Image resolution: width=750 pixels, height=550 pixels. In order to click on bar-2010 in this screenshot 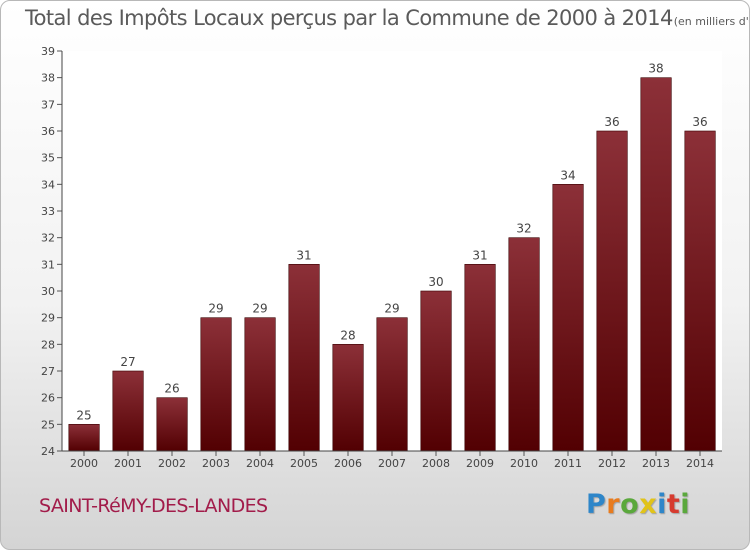, I will do `click(524, 344)`.